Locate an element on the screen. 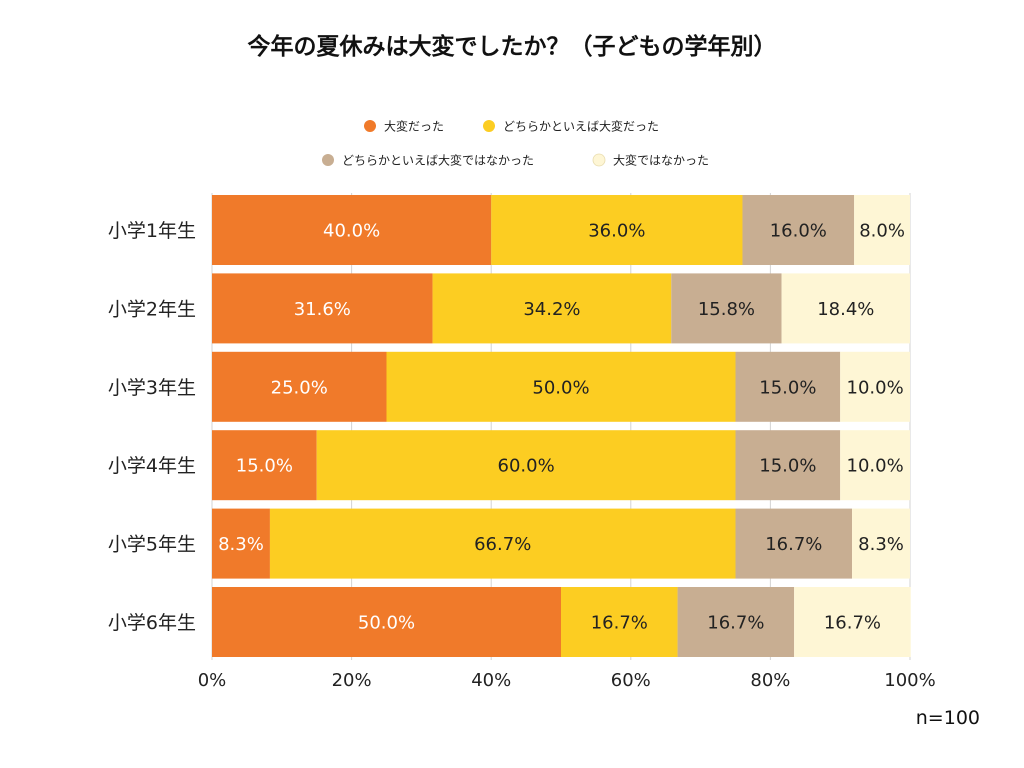 The image size is (1024, 768). sample-size-note: n=100 is located at coordinates (948, 718).